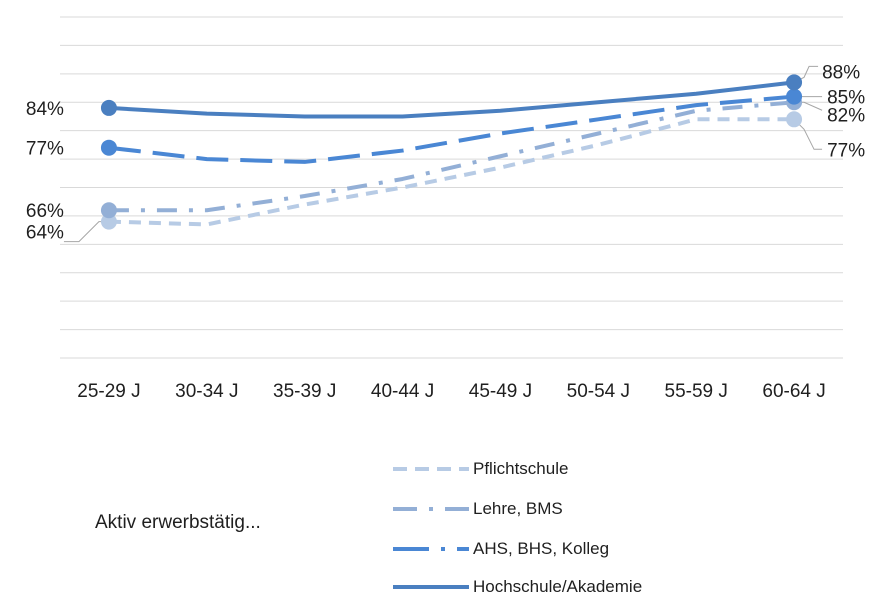  What do you see at coordinates (500, 391) in the screenshot?
I see `x-tick-label: 45-49 J` at bounding box center [500, 391].